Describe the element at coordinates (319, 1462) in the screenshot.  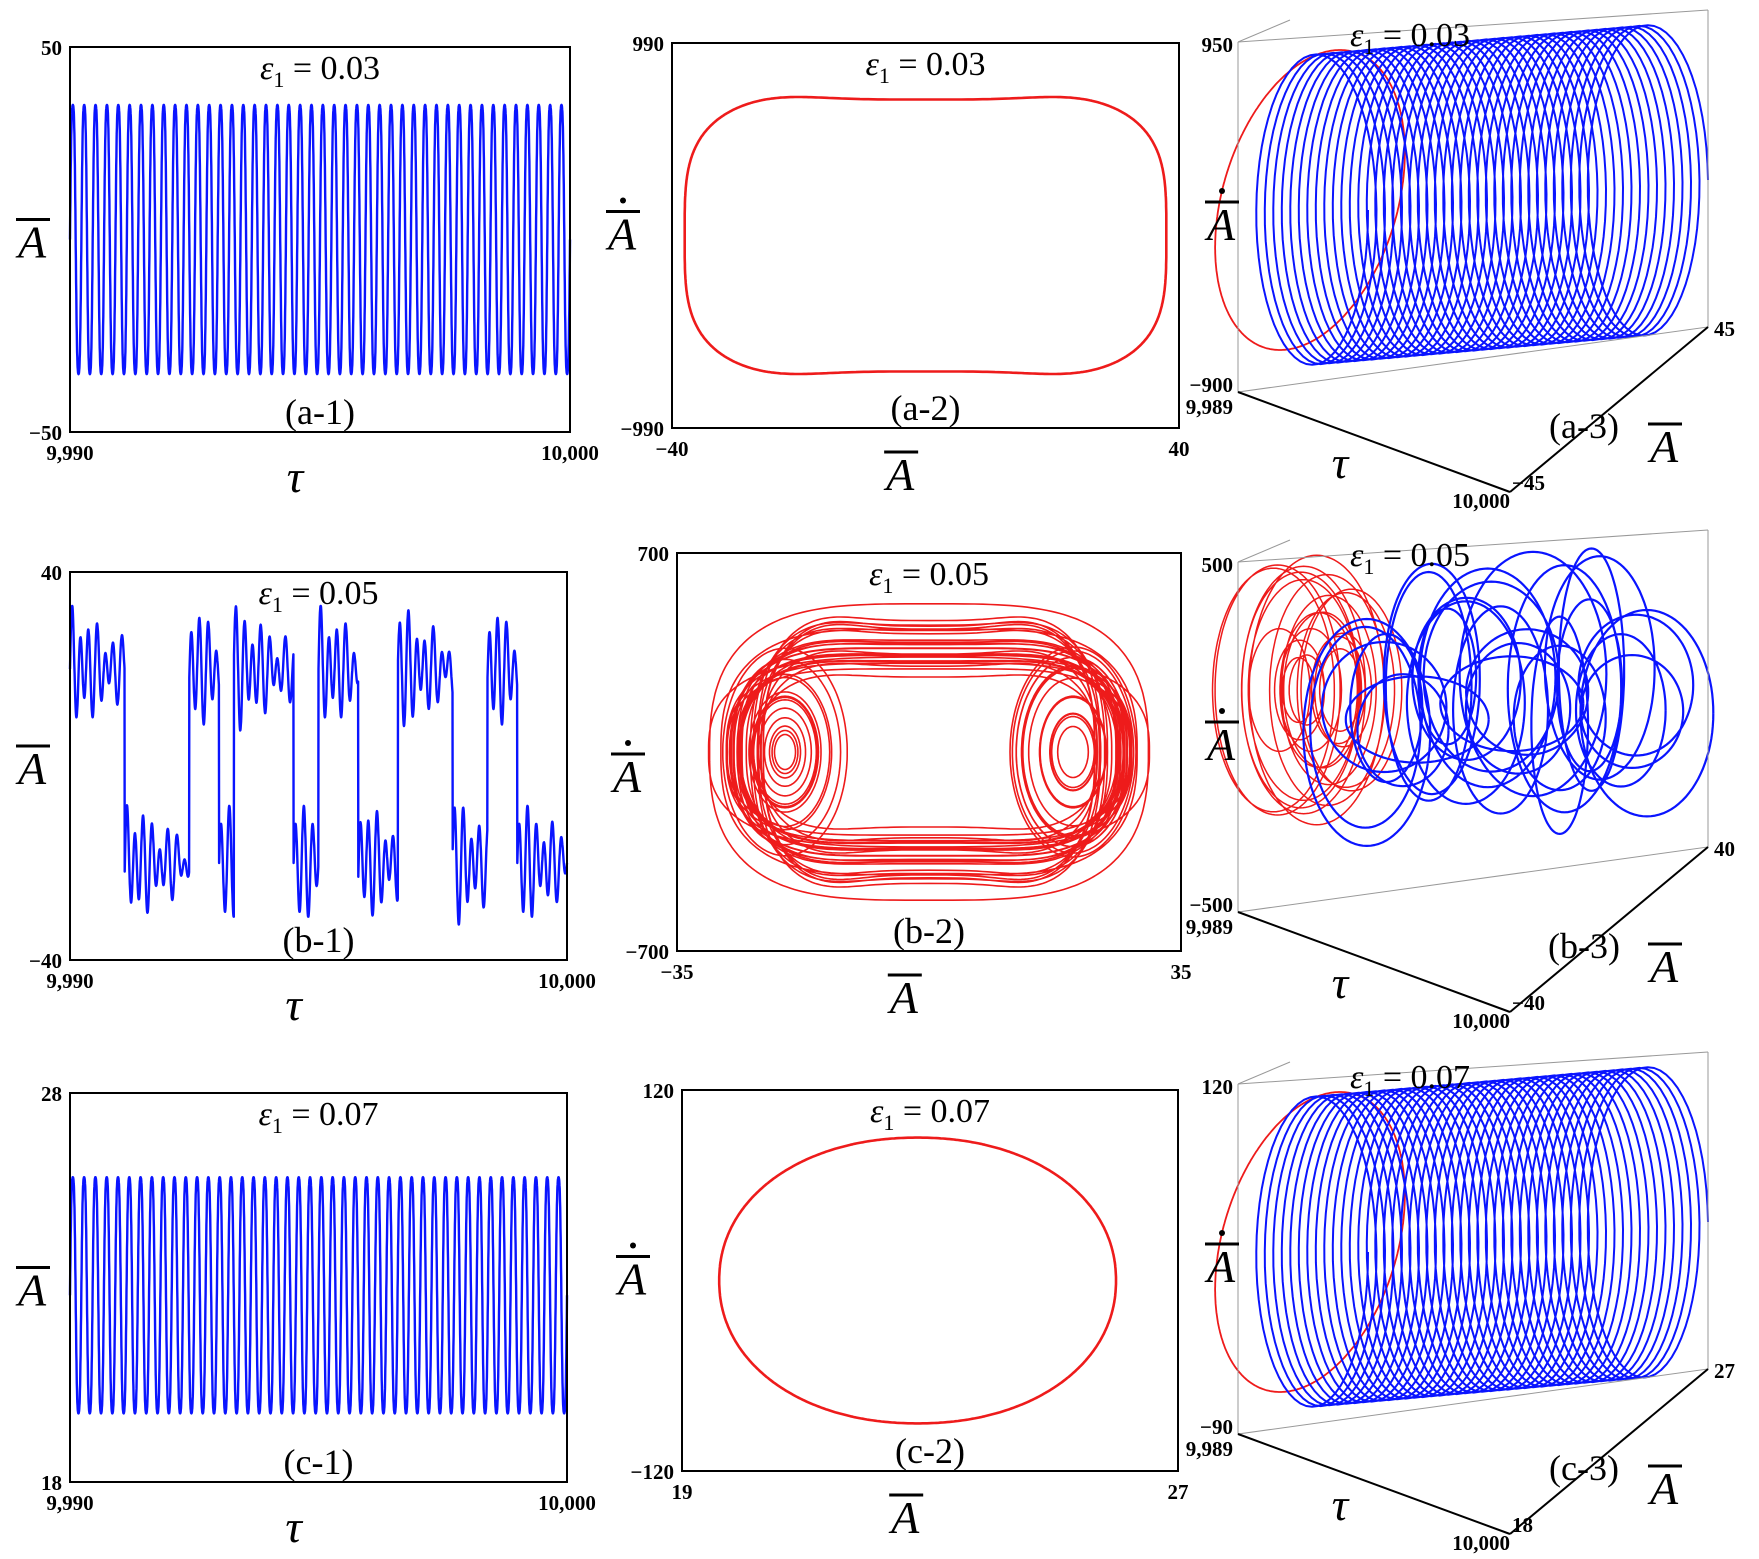
I see `panel-label: (c-1)` at that location.